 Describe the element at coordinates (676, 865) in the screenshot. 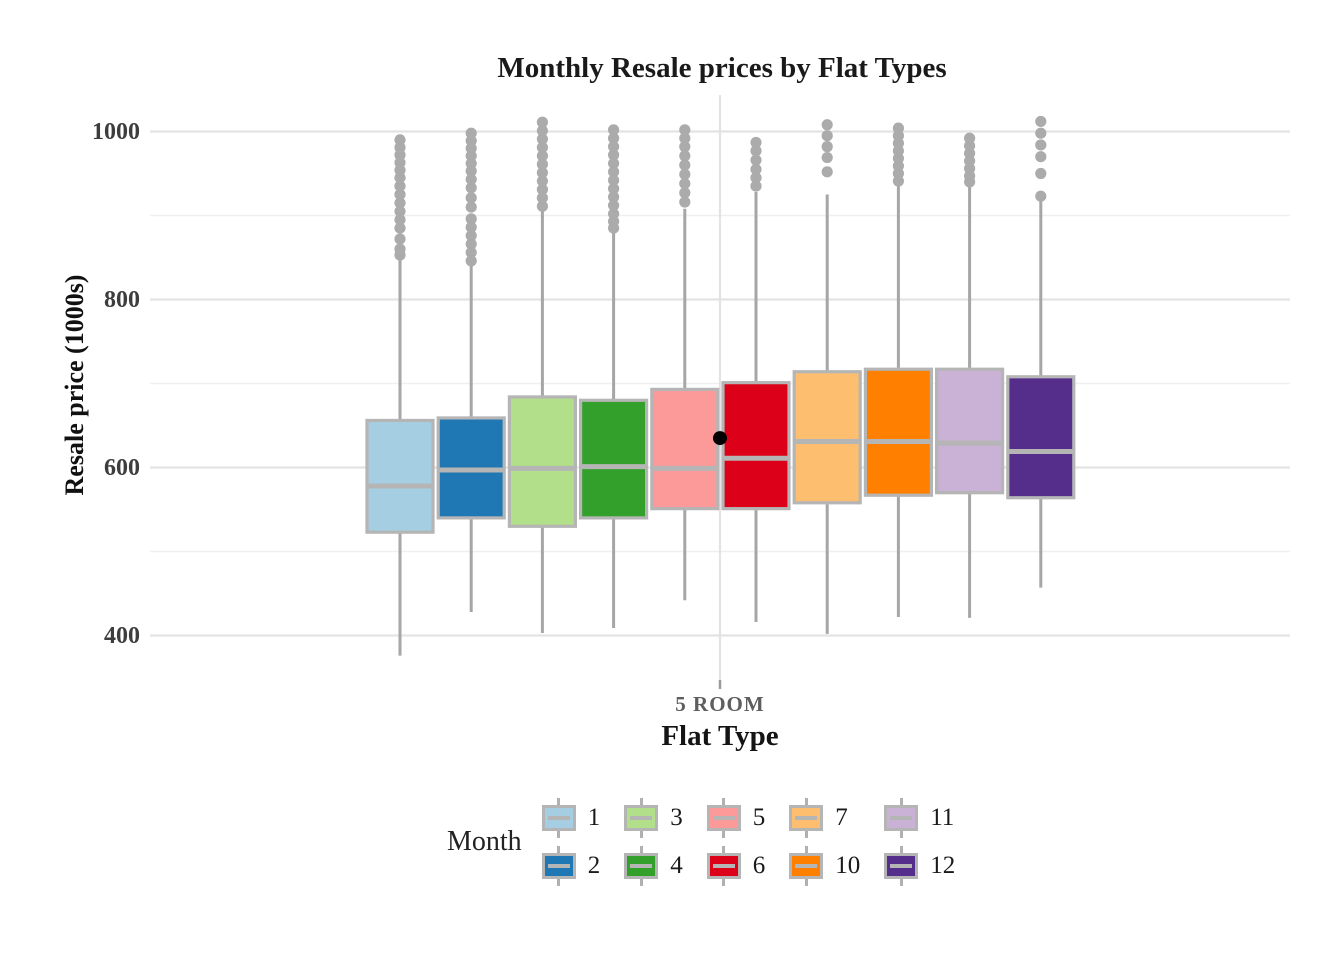

I see `legend-label: 4` at that location.